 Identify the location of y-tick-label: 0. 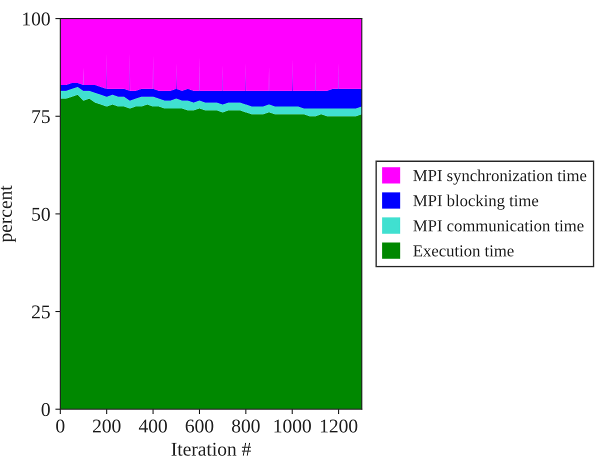
(46, 409).